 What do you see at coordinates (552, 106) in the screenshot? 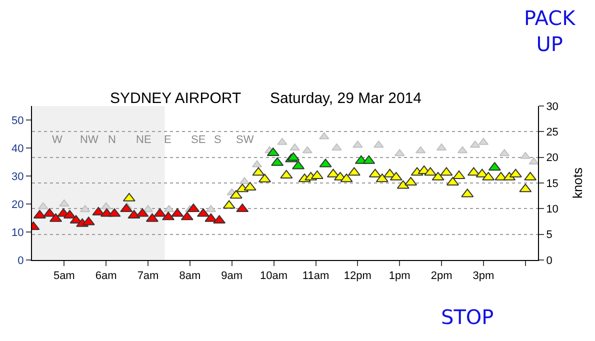
I see `y2-tick-label: 30` at bounding box center [552, 106].